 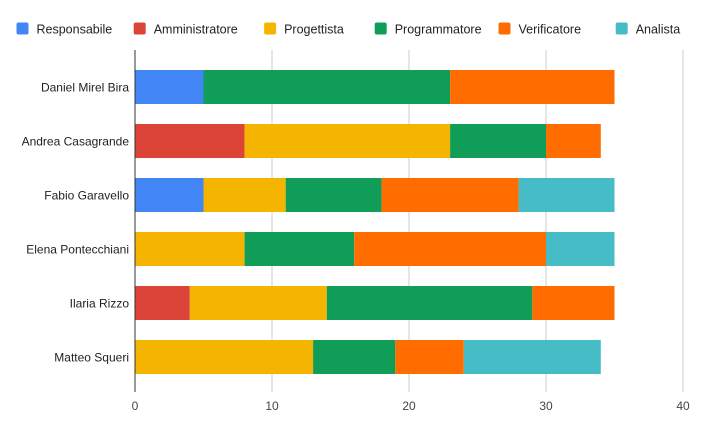 I want to click on legend-item-progettista: Progettista, so click(x=304, y=29).